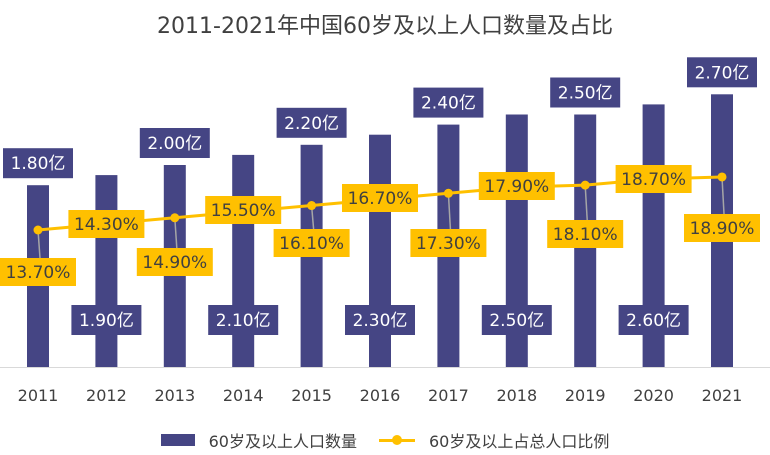  I want to click on bar-2014, so click(243, 260).